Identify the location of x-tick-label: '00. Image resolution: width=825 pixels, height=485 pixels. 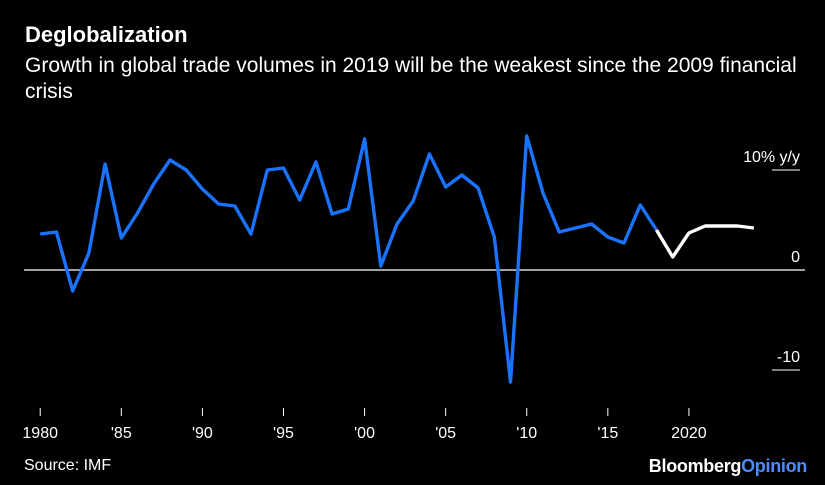
(364, 433).